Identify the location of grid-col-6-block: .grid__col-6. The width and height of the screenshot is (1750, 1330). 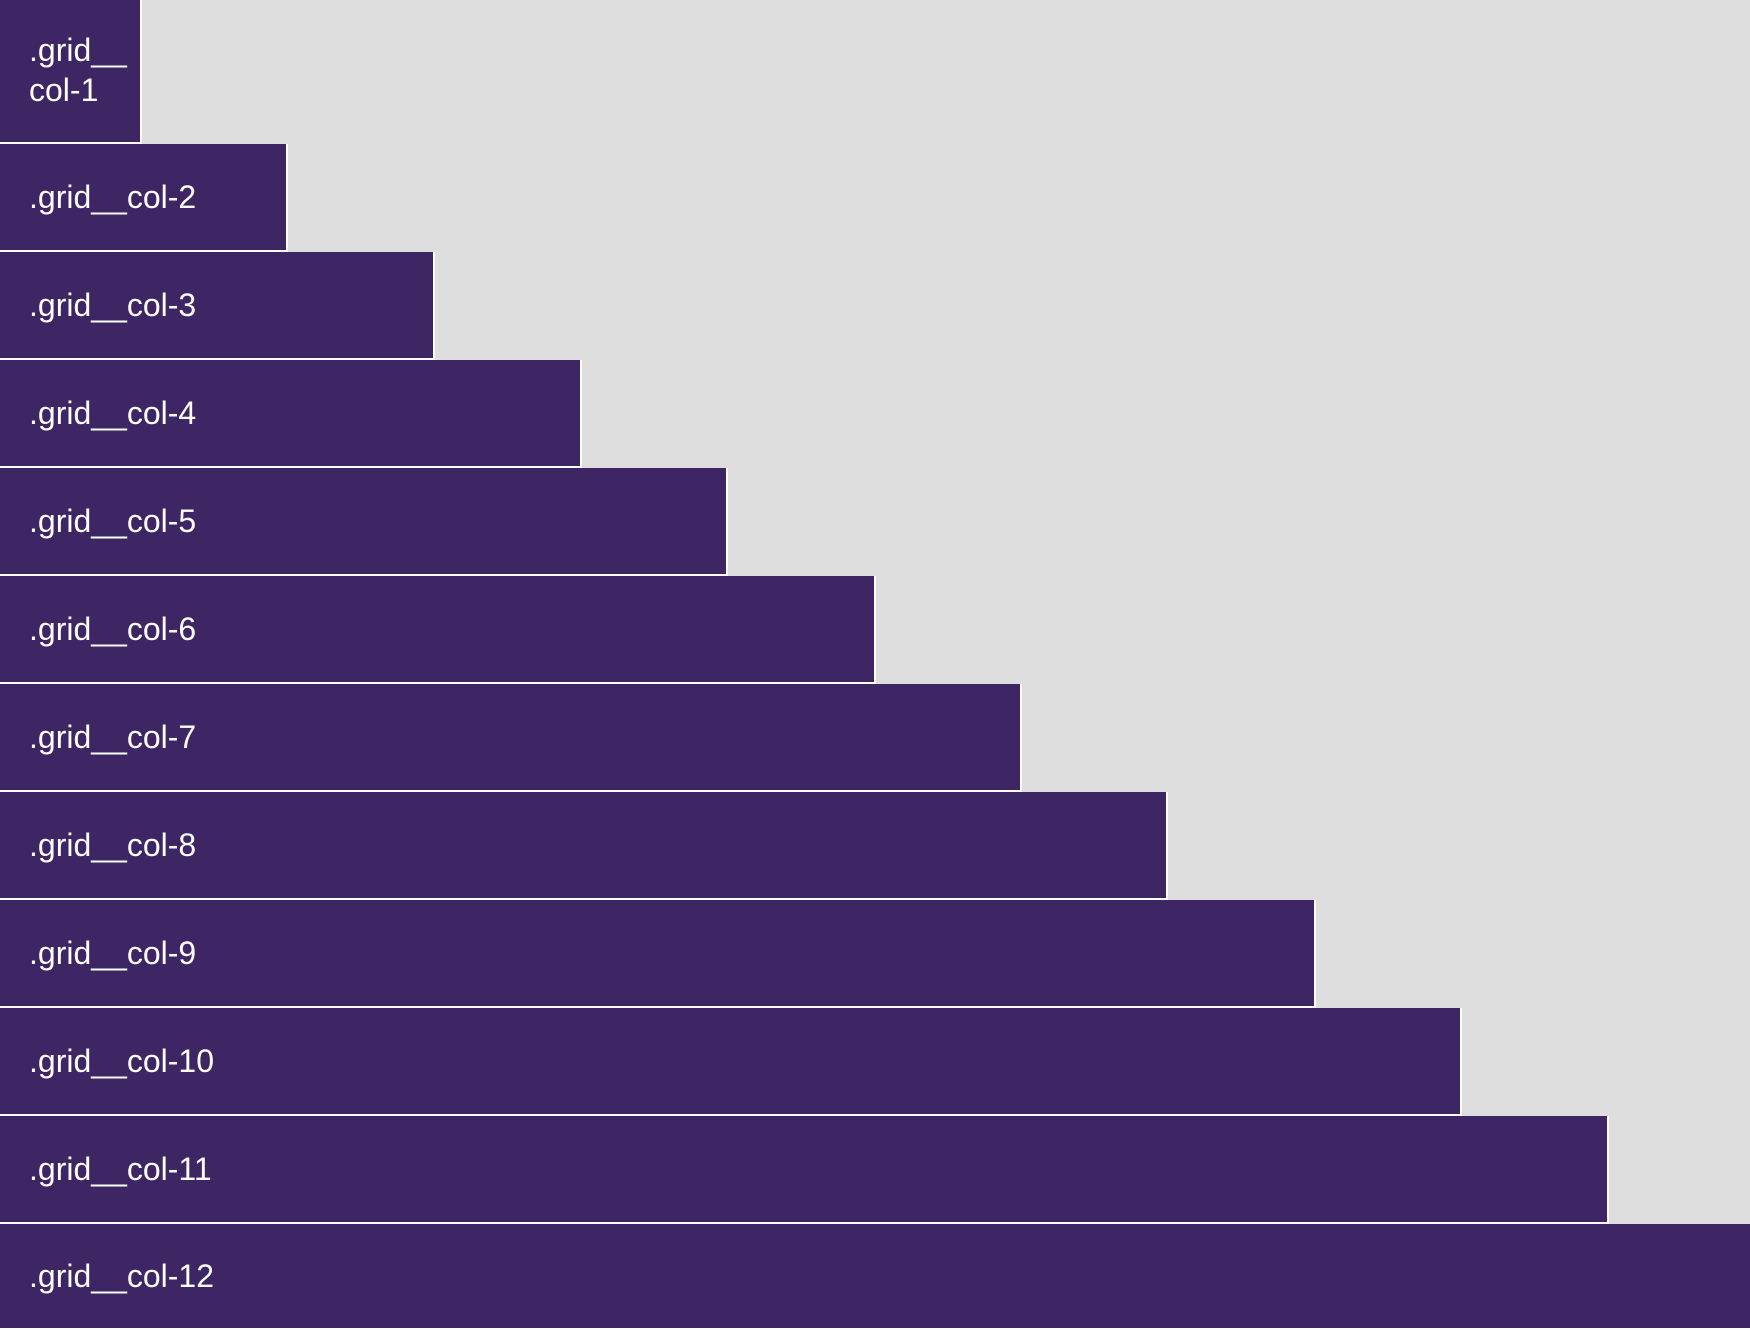
(438, 630).